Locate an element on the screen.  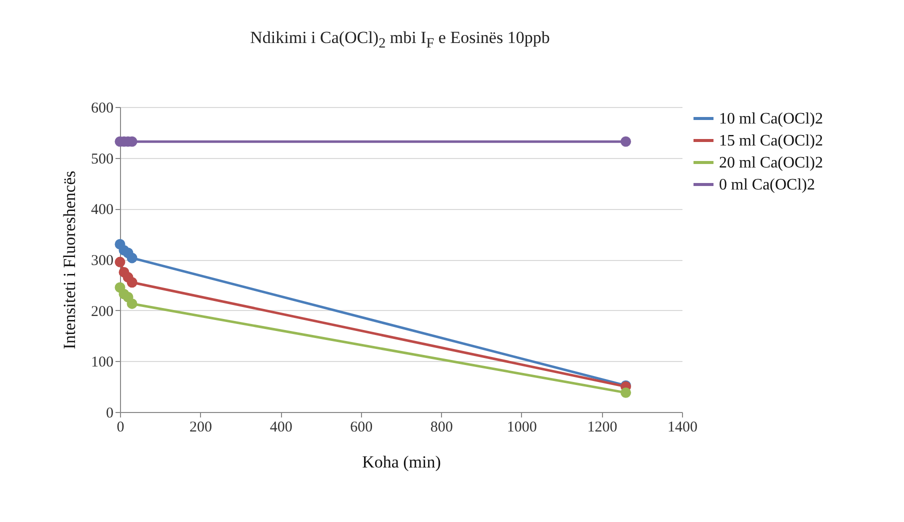
x-tick-label: 400 is located at coordinates (281, 428).